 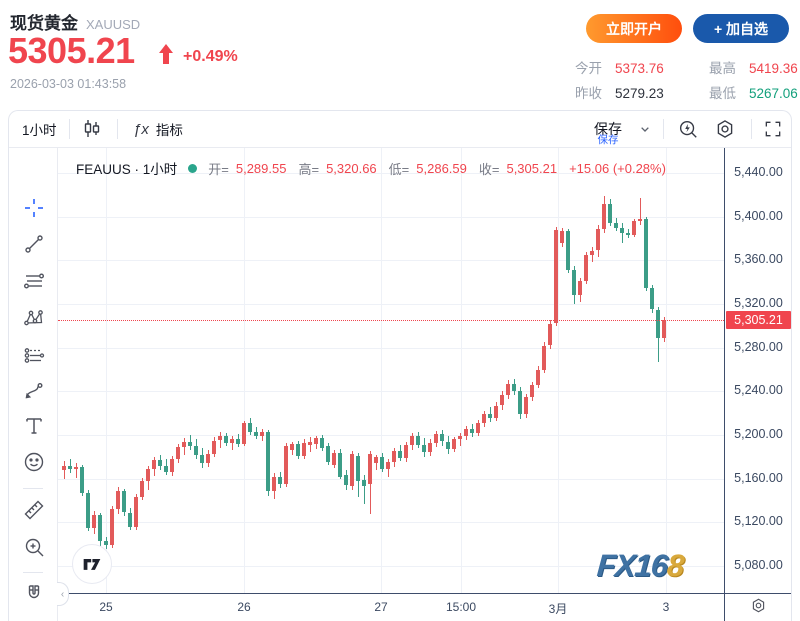 I want to click on fx-icon: ƒx, so click(x=141, y=129).